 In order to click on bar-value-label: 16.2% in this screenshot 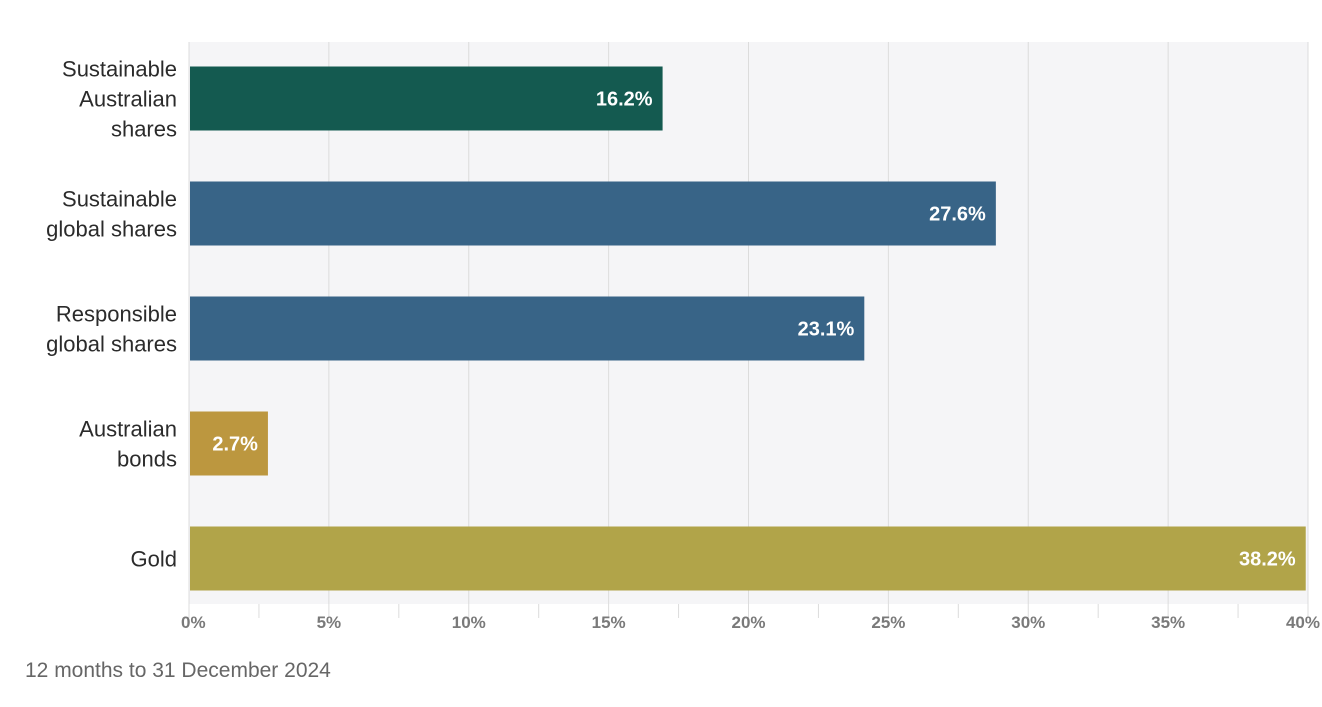, I will do `click(624, 100)`.